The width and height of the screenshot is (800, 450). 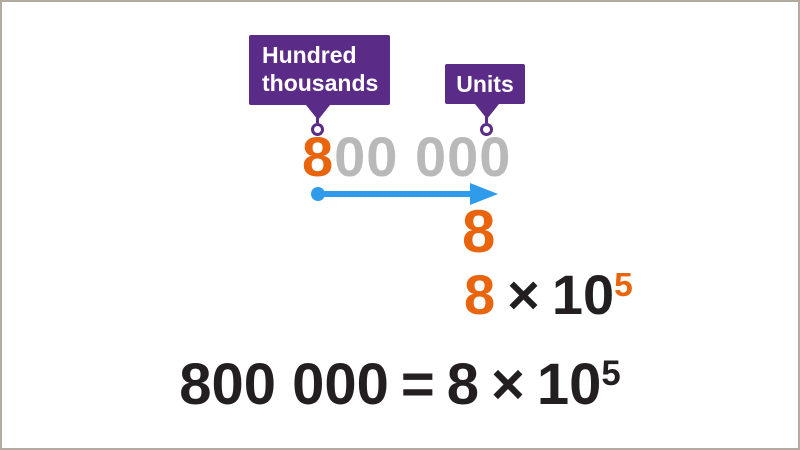 I want to click on standard-form-expression: 8 × 105, so click(x=548, y=295).